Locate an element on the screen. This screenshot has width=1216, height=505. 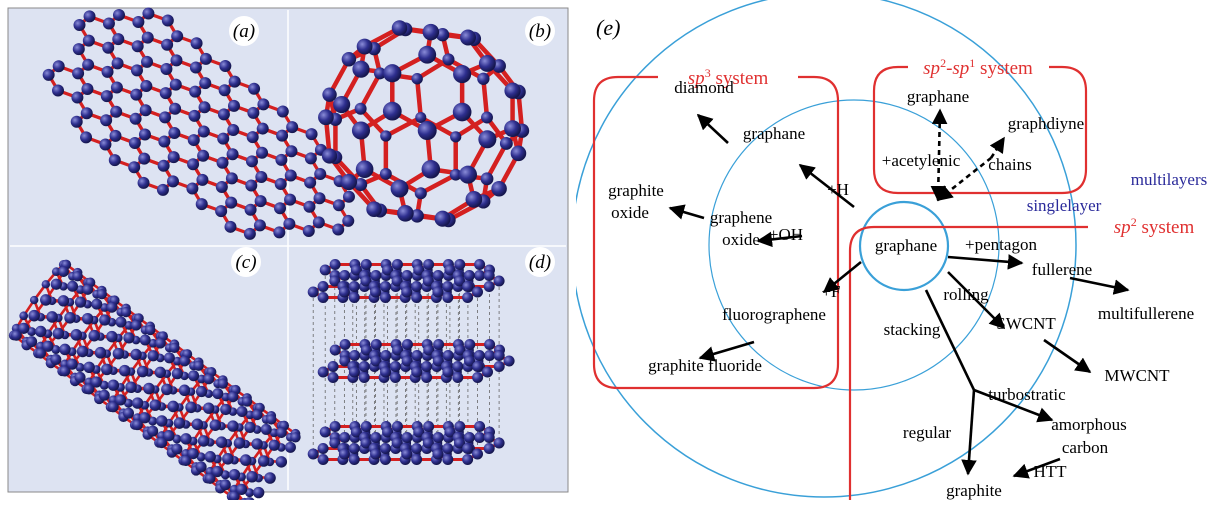
label-fullerene: fullerene is located at coordinates (1062, 269).